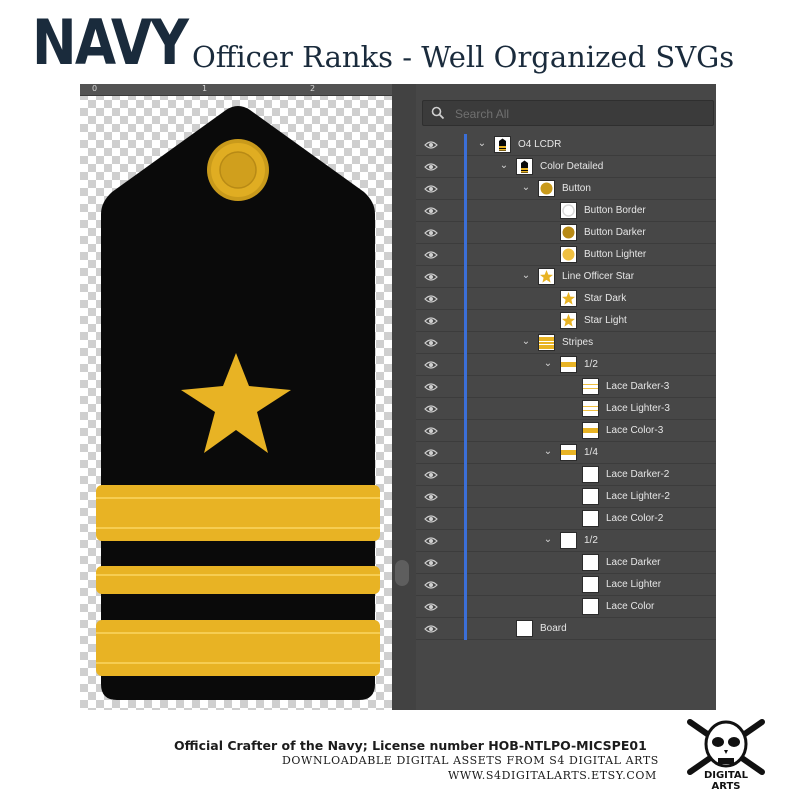 The image size is (794, 794). I want to click on layer-row: ⌄ Color Detailed, so click(566, 167).